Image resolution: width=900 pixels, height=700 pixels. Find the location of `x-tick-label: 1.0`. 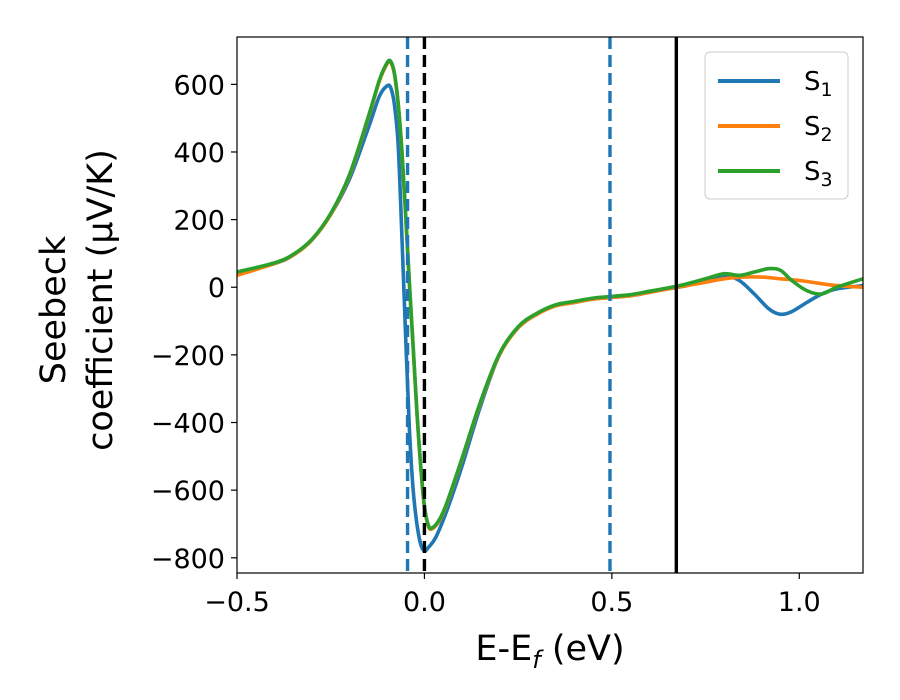

x-tick-label: 1.0 is located at coordinates (799, 602).